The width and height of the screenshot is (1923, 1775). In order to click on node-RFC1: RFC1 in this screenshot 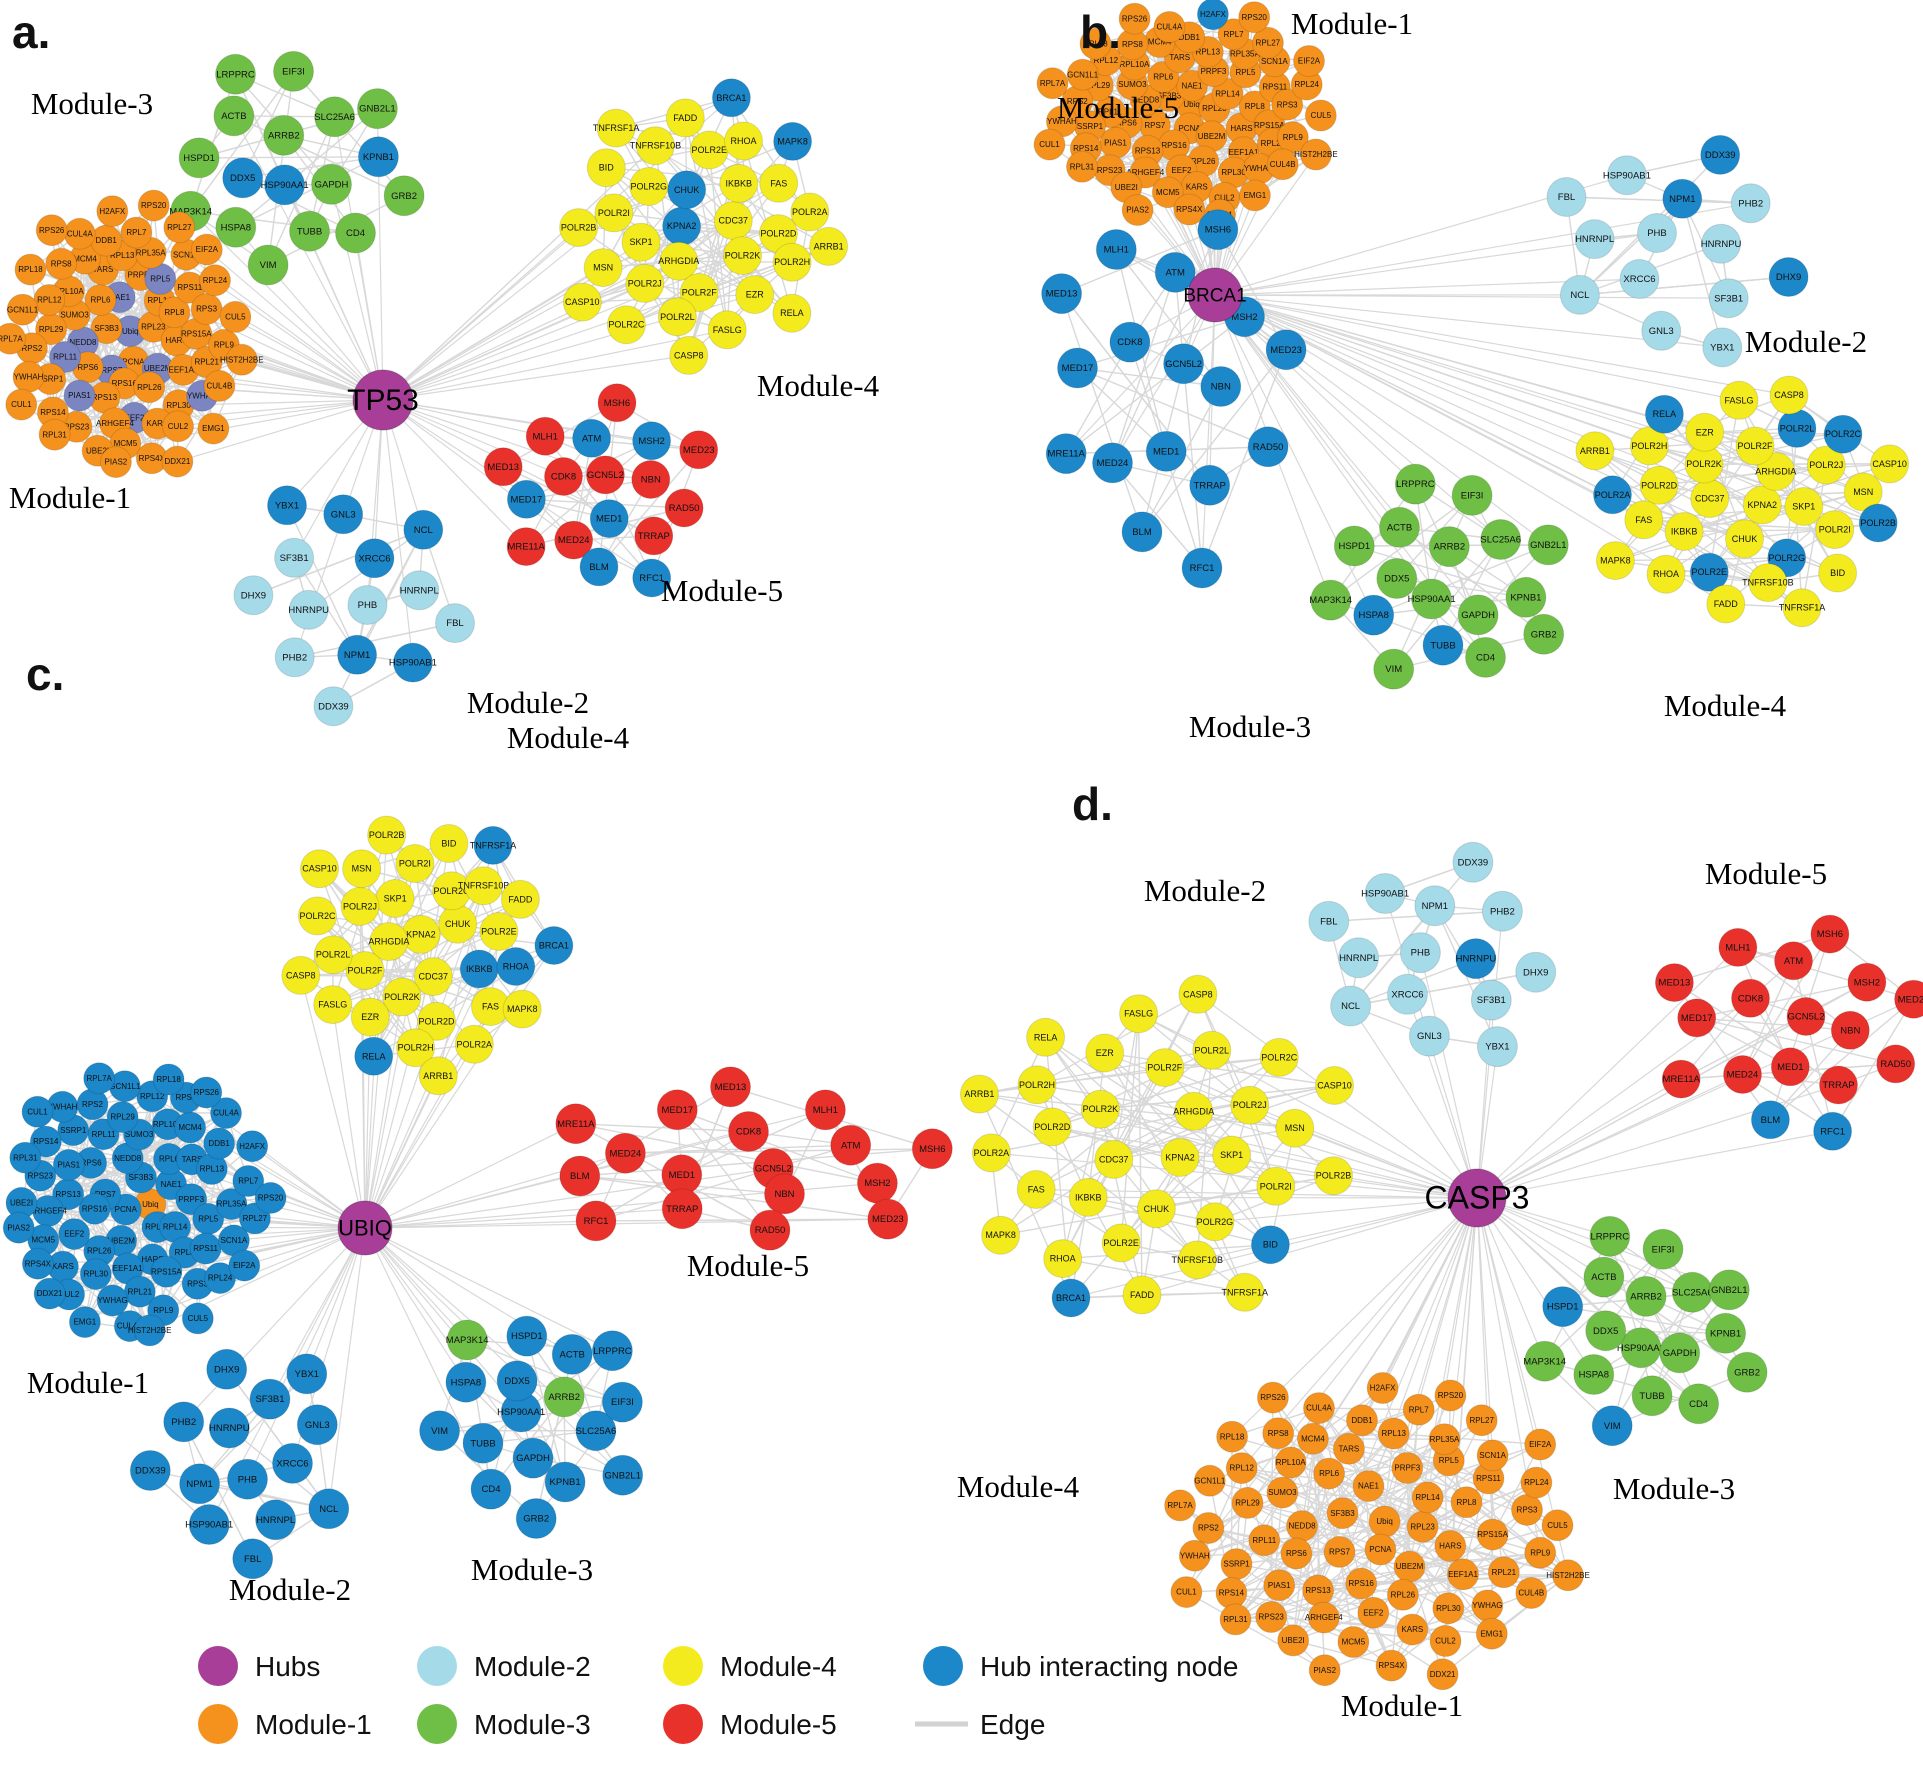, I will do `click(1202, 568)`.